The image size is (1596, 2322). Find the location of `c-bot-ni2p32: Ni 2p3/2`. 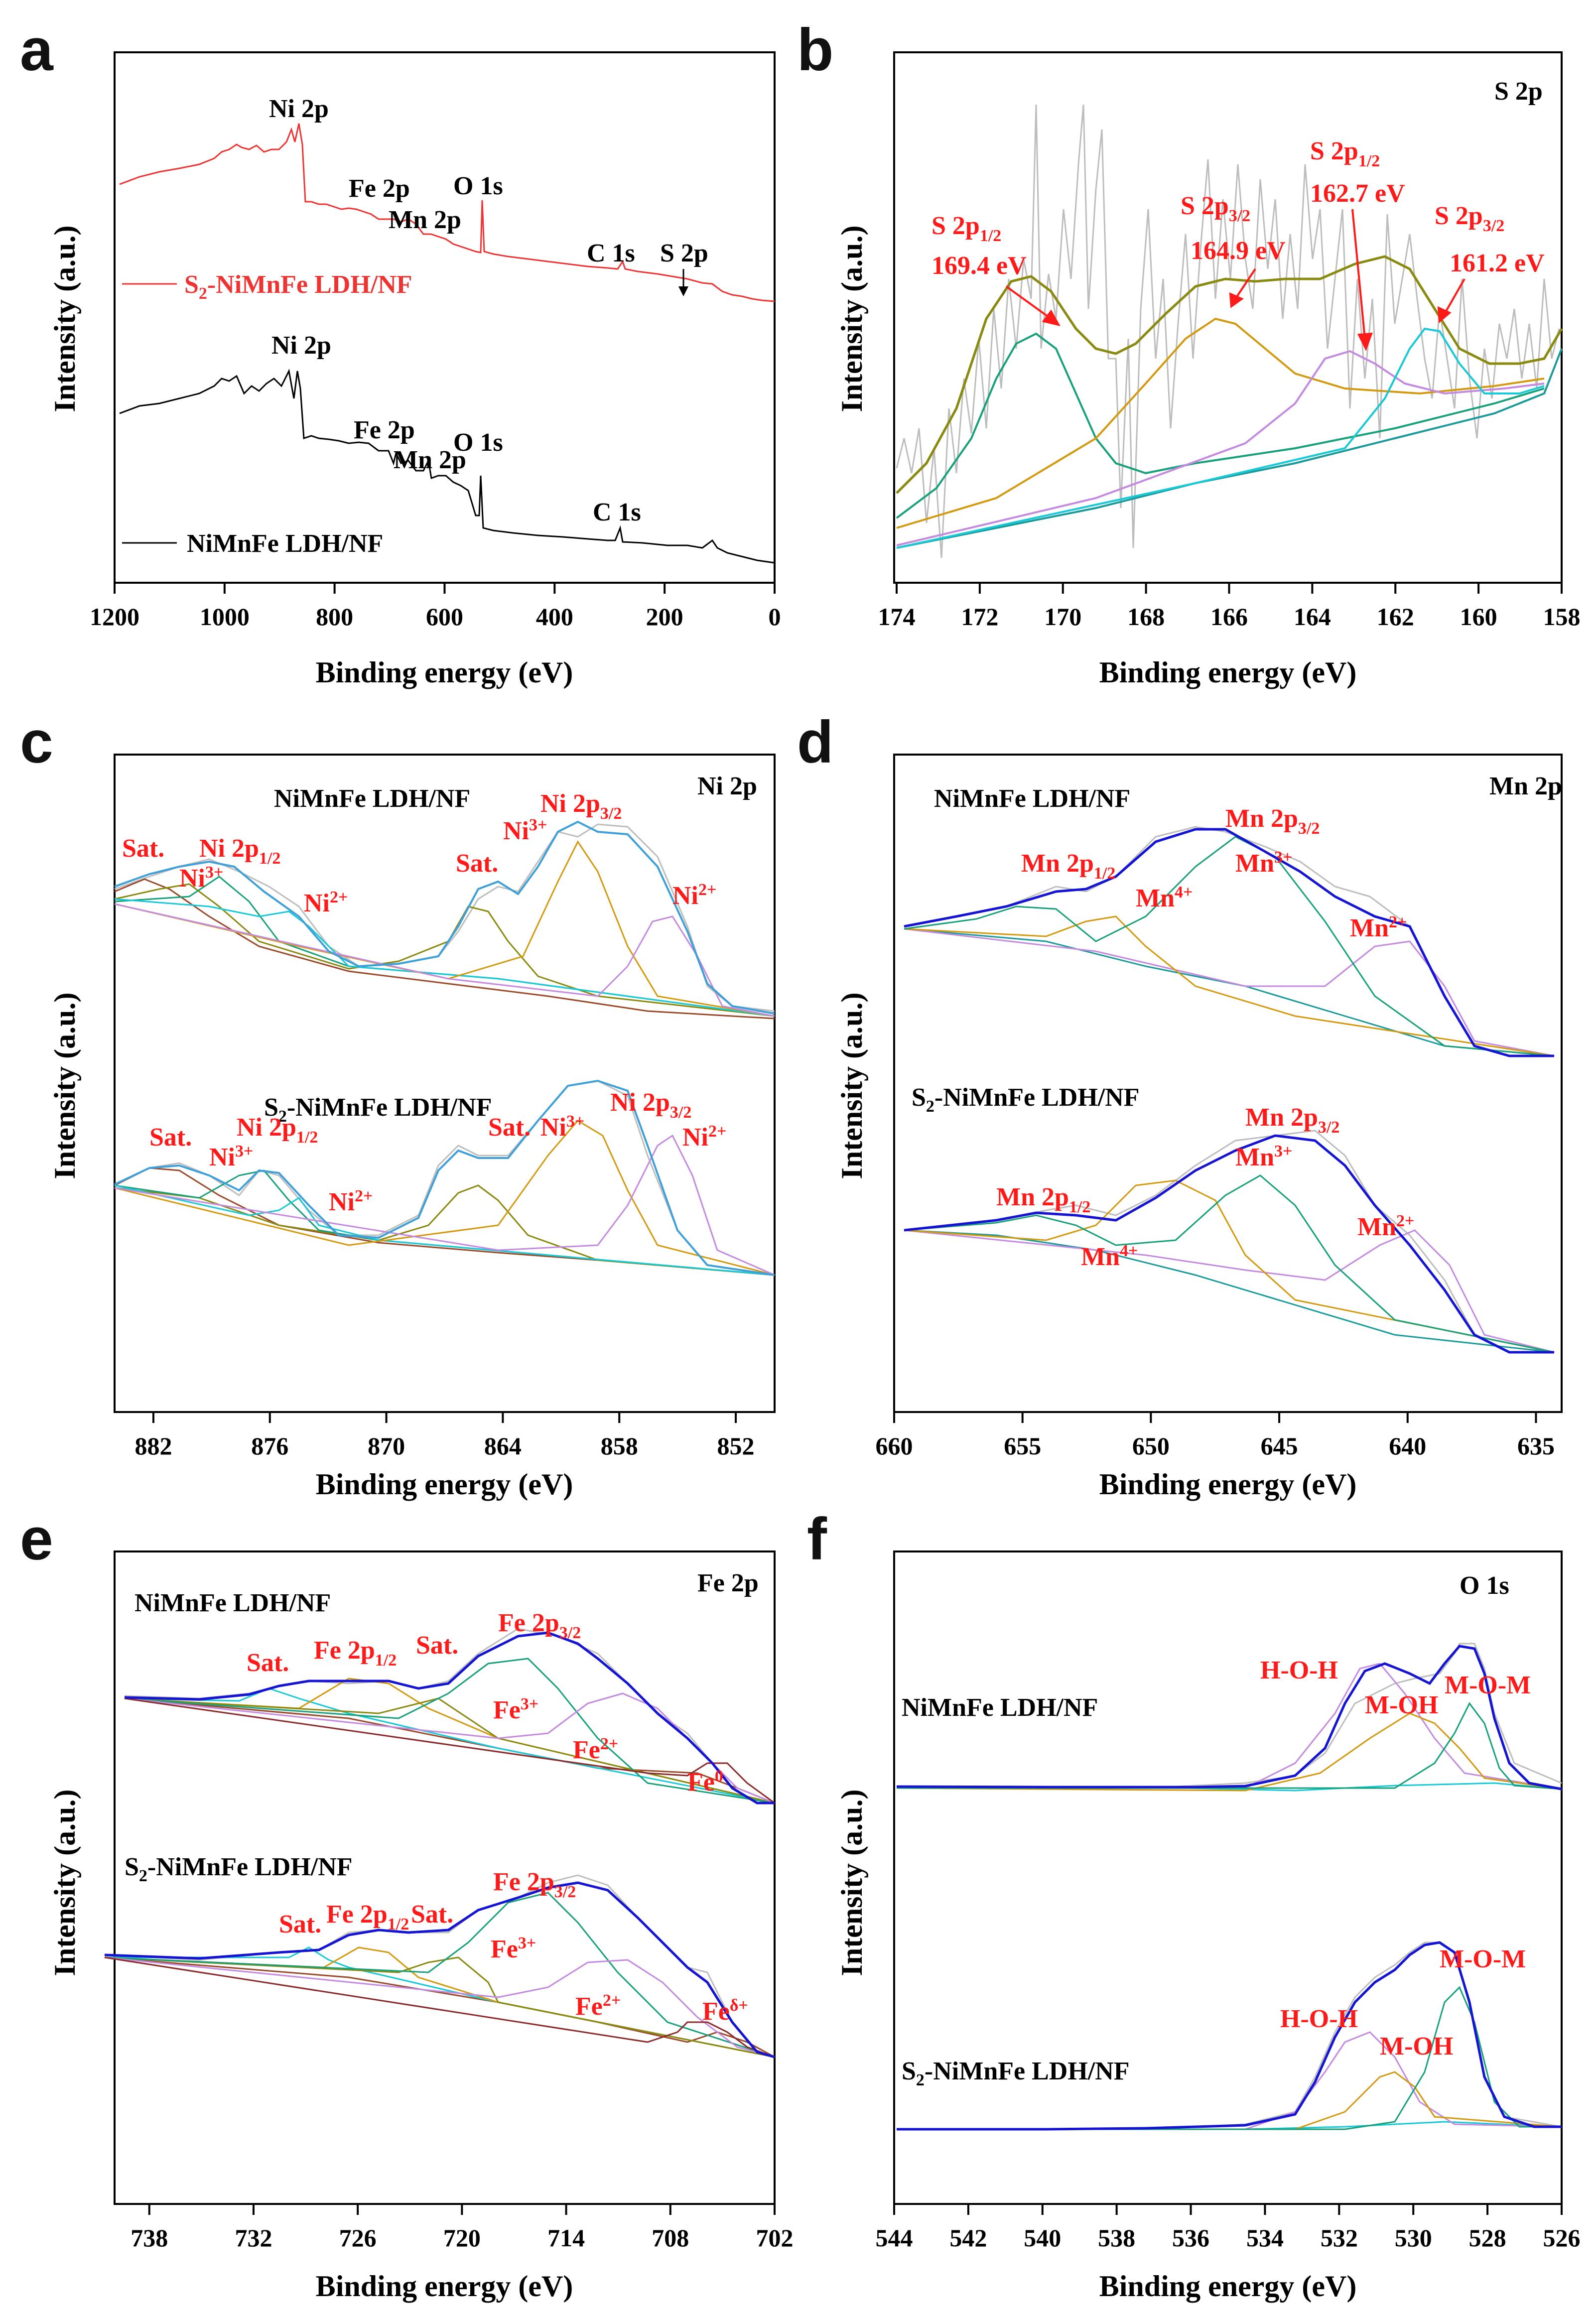

c-bot-ni2p32: Ni 2p3/2 is located at coordinates (650, 1105).